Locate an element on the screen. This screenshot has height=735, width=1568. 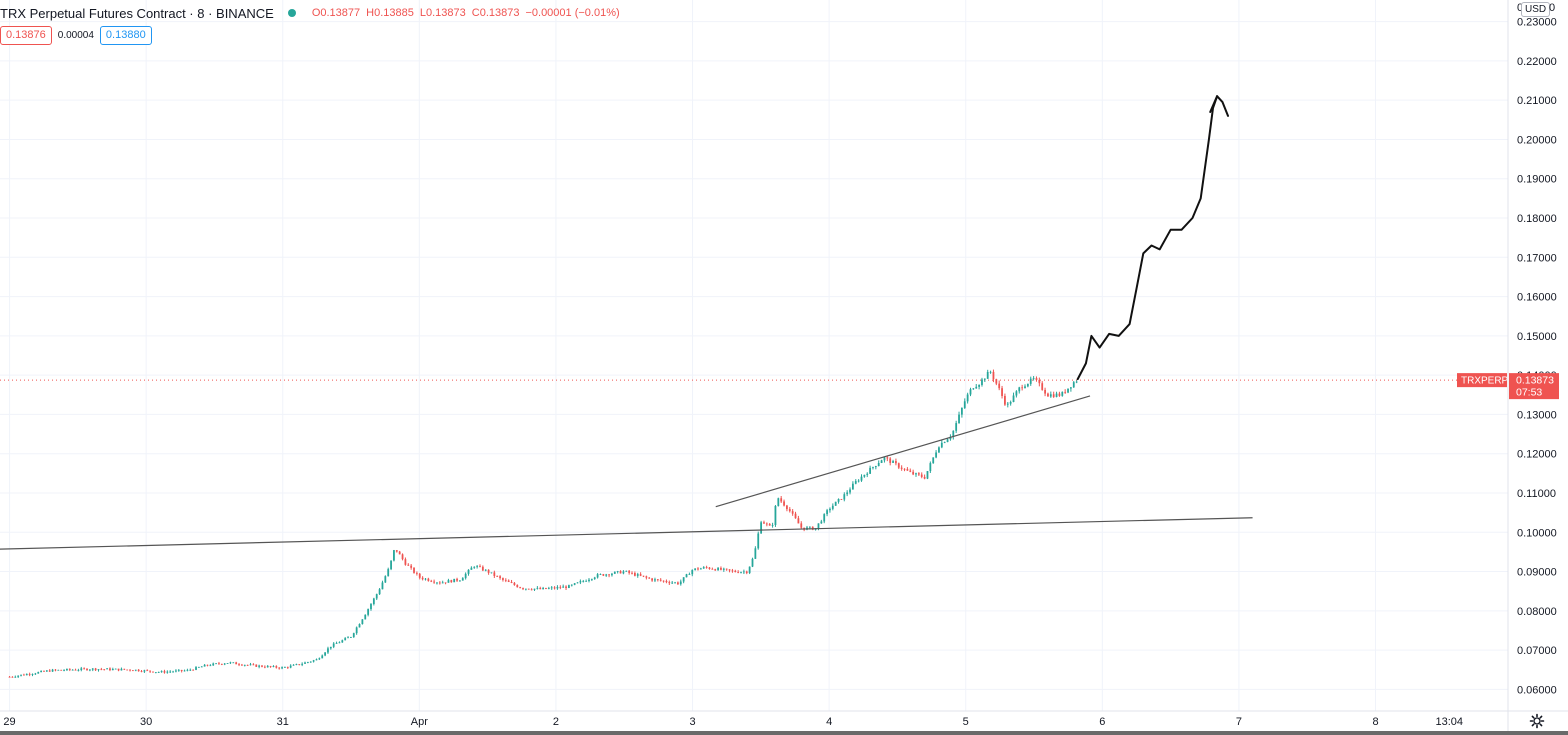
symbol-price-tag is located at coordinates (1482, 380).